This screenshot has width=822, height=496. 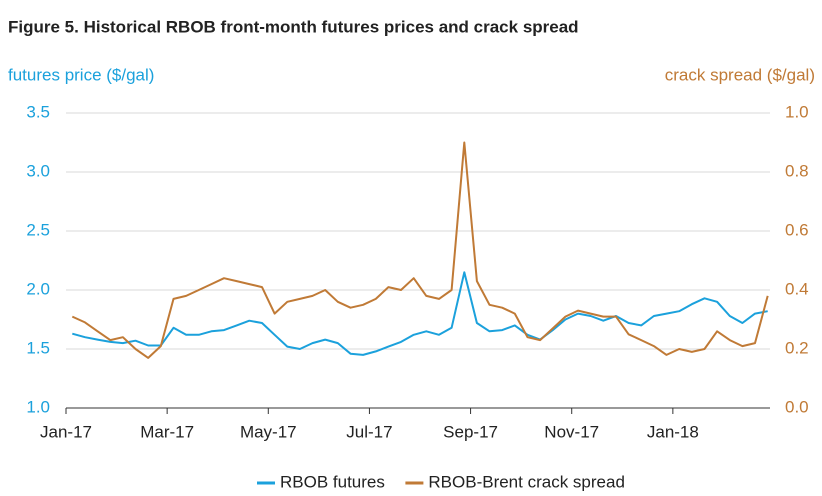 What do you see at coordinates (797, 288) in the screenshot?
I see `y2-tick-label: 0.4` at bounding box center [797, 288].